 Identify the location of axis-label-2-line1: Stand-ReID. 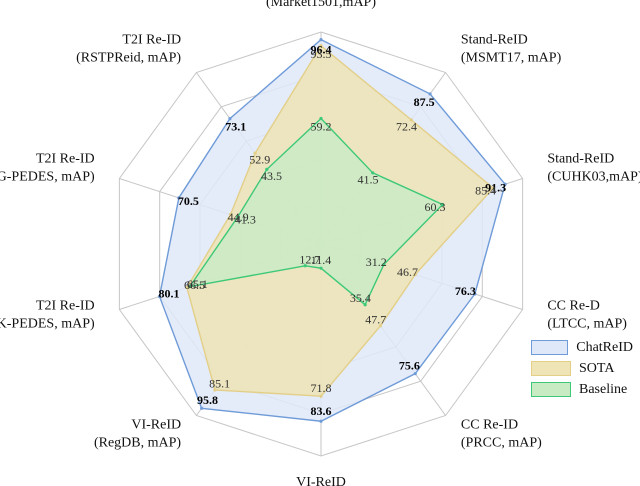
(580, 158).